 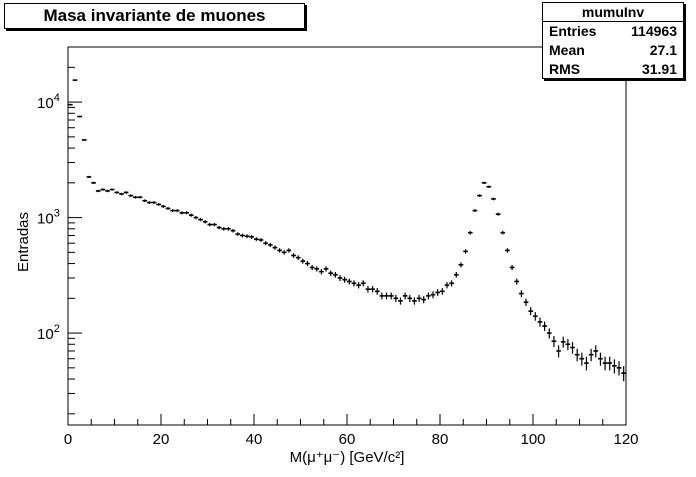 What do you see at coordinates (57, 329) in the screenshot?
I see `y-tick-label-exponent: 2` at bounding box center [57, 329].